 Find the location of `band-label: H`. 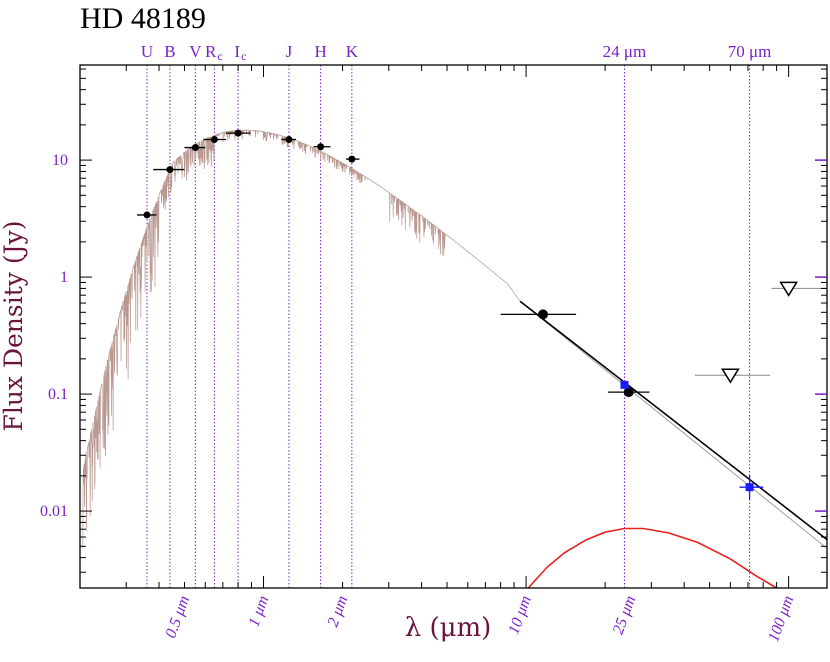

band-label: H is located at coordinates (320, 51).